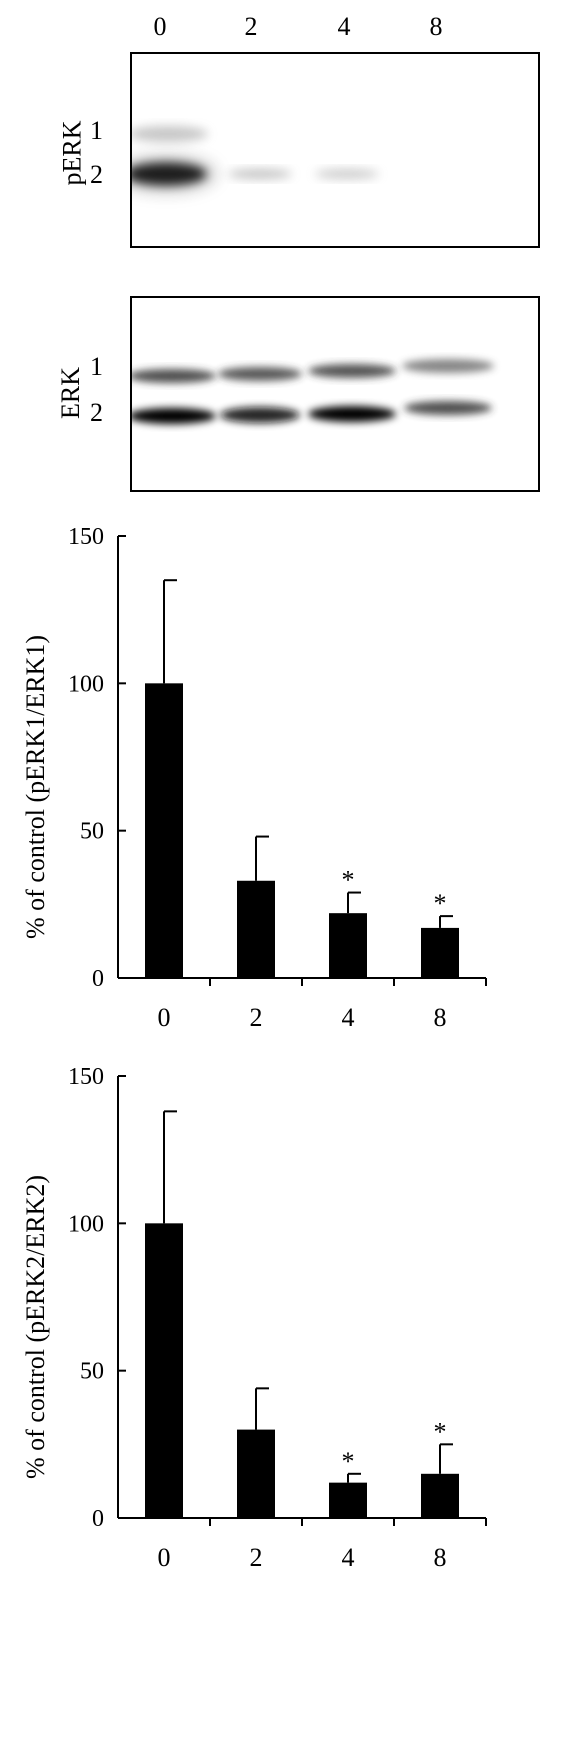  I want to click on perk2-band-lane4, so click(347, 174).